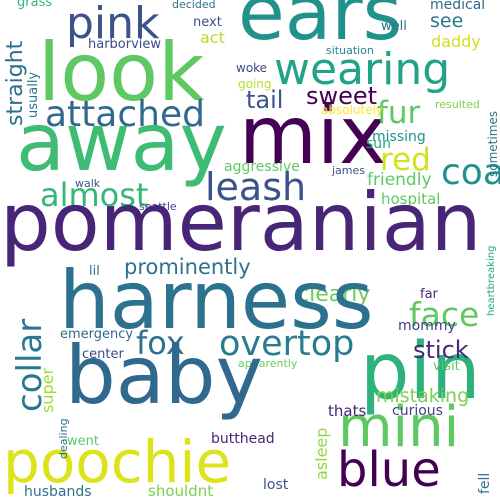  Describe the element at coordinates (265, 100) in the screenshot. I see `word: tail` at that location.